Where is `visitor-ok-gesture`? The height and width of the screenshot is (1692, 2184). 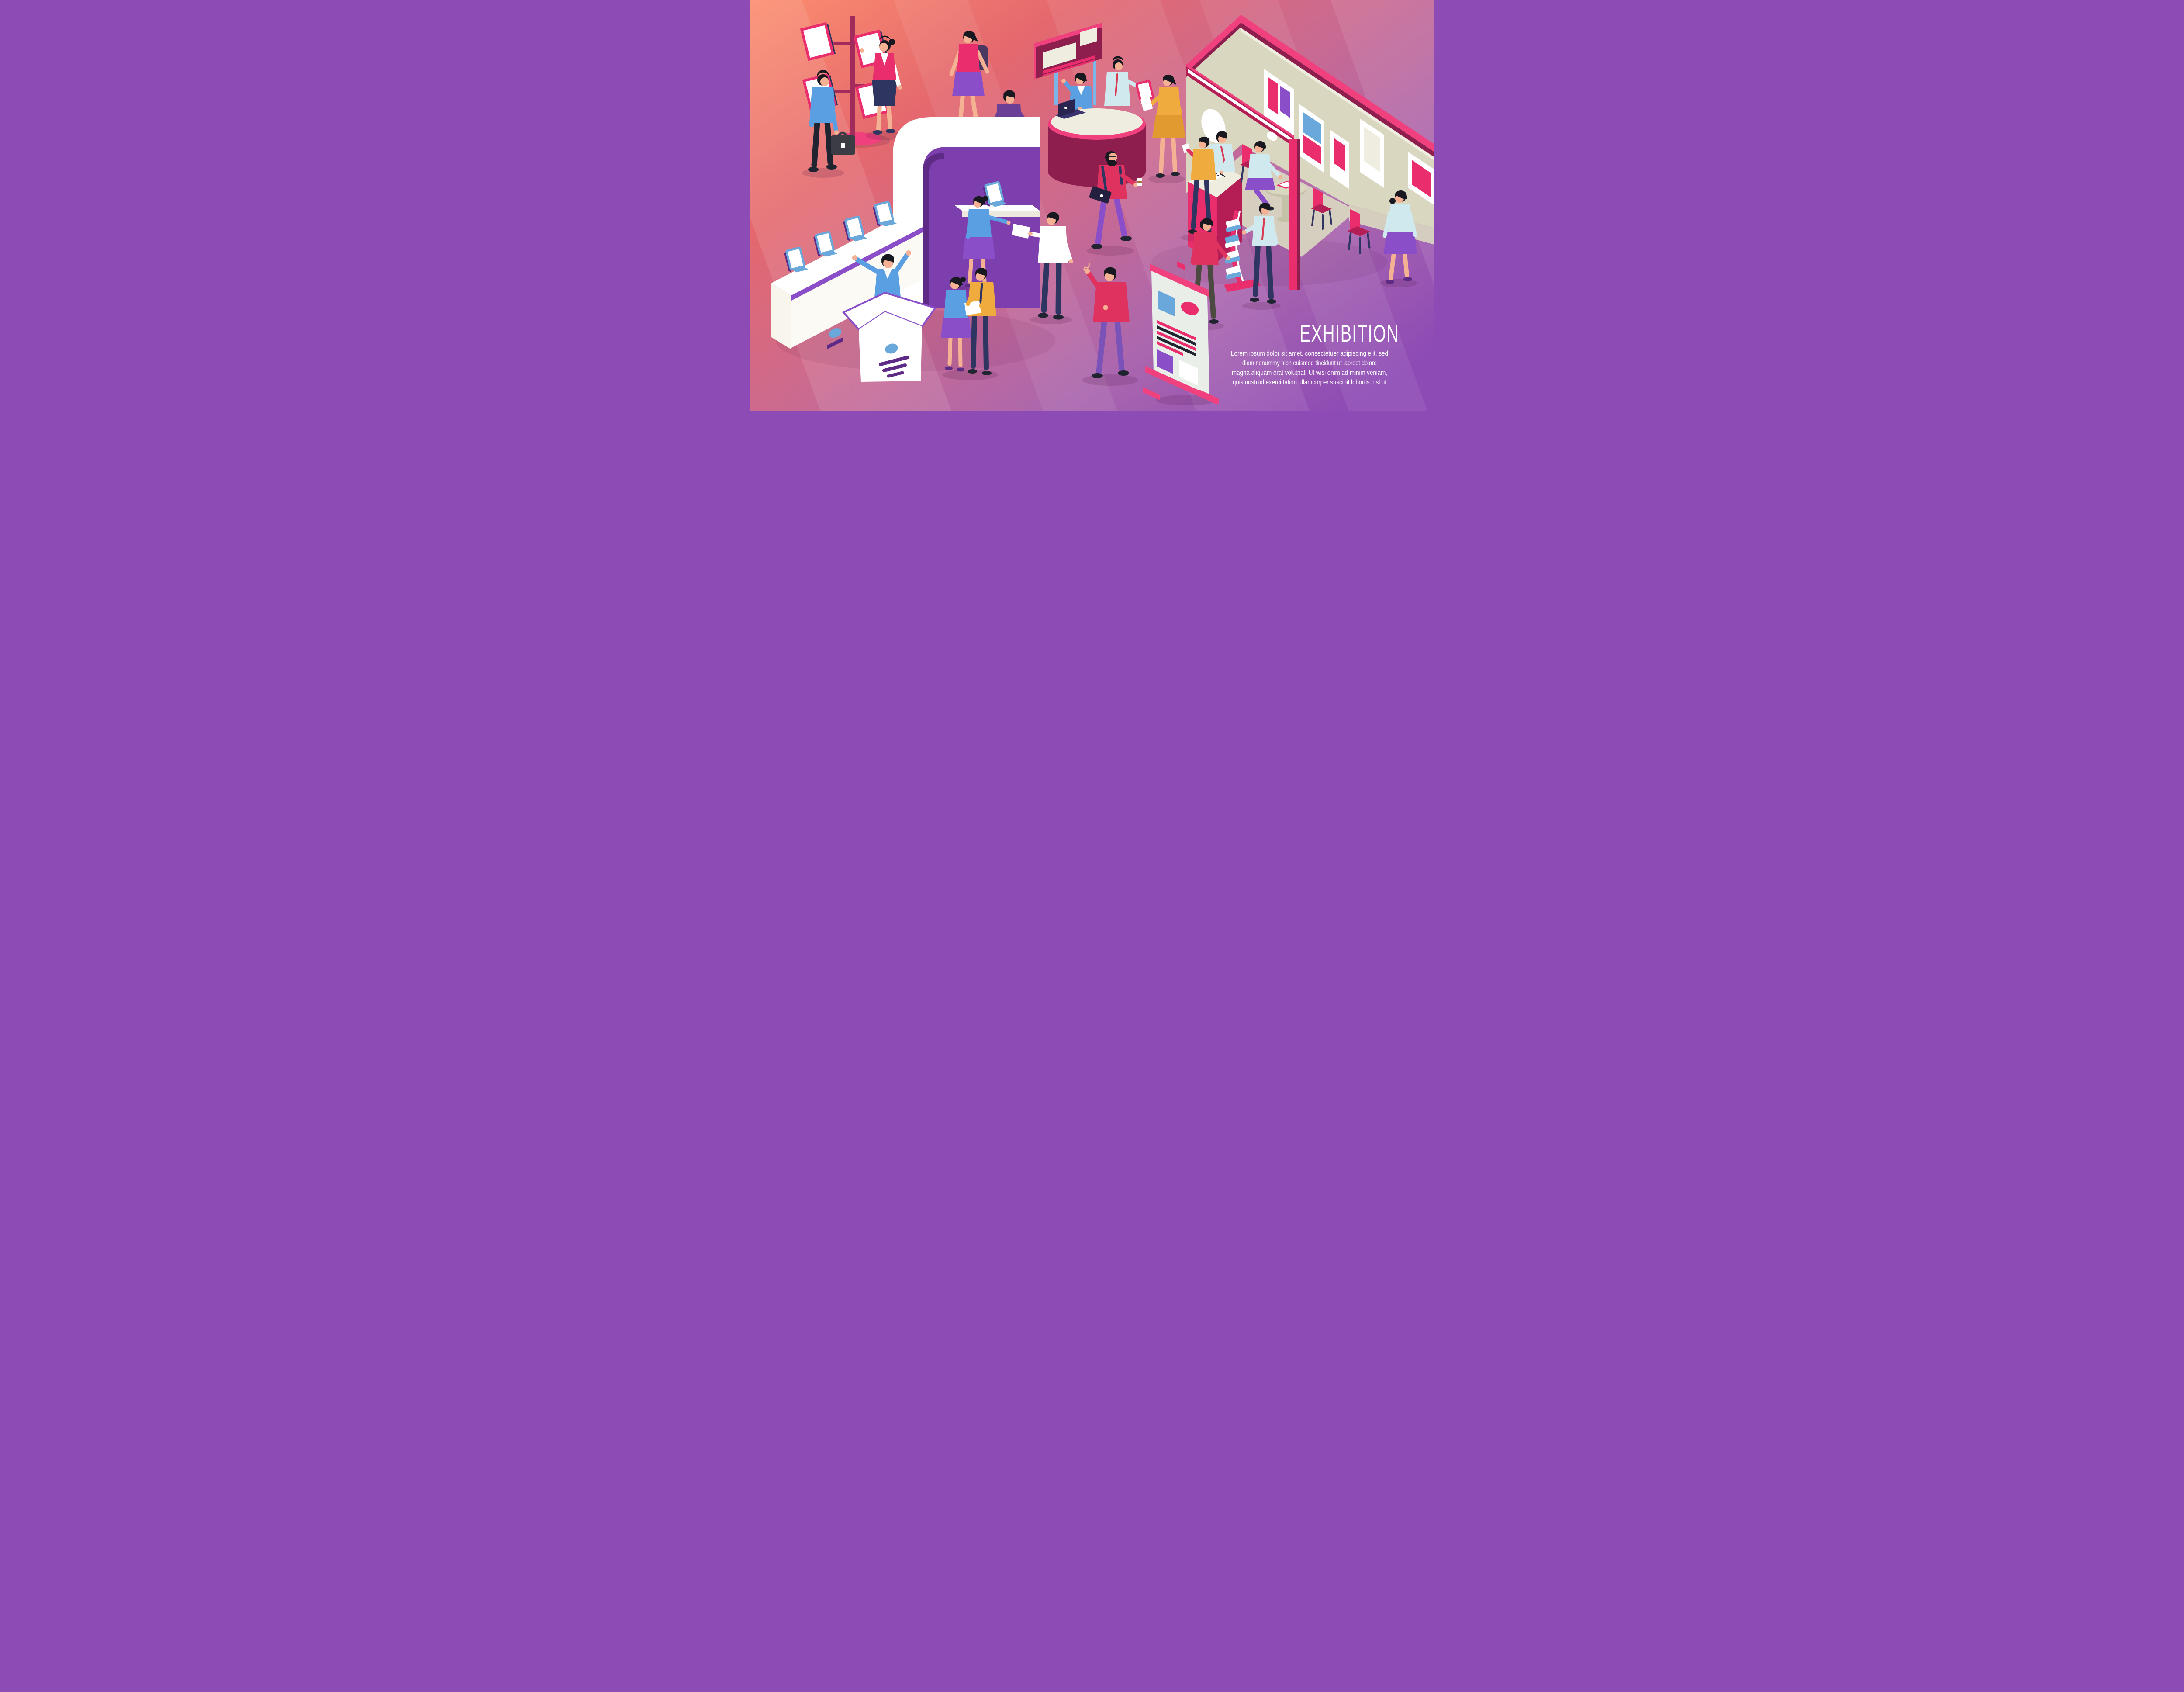 visitor-ok-gesture is located at coordinates (1110, 324).